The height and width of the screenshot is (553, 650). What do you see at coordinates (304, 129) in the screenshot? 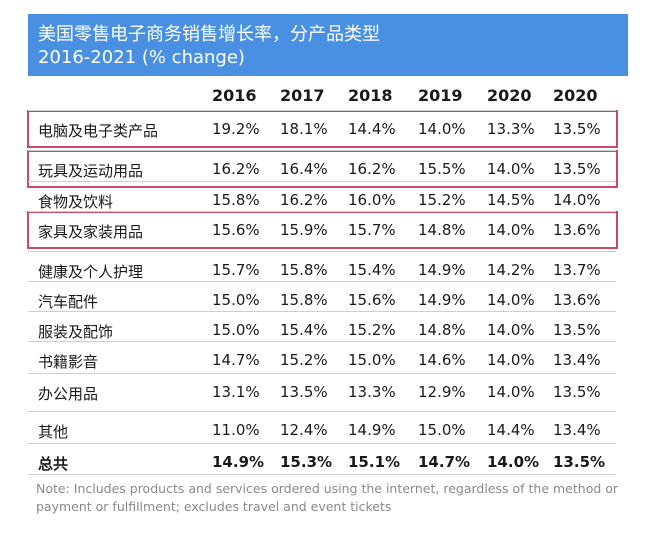
I see `table-cell: 18.1%` at bounding box center [304, 129].